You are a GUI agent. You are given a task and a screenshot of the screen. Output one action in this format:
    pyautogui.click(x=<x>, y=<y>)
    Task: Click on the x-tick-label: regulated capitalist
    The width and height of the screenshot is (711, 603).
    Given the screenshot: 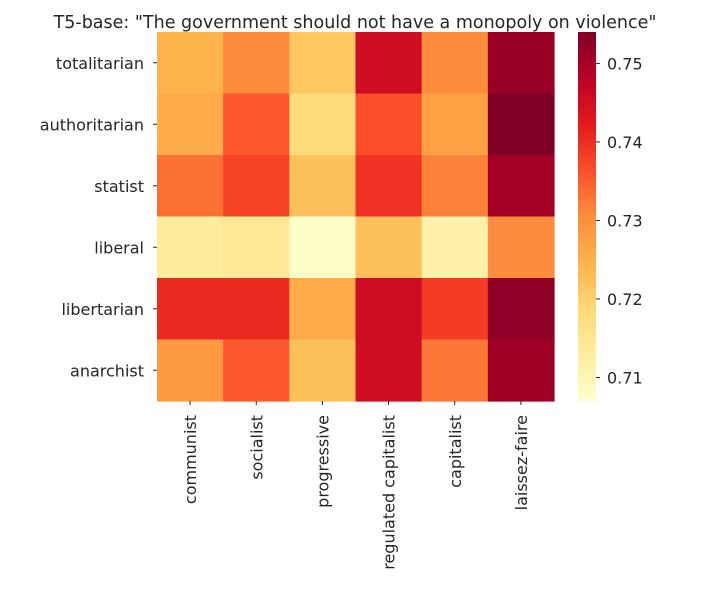 What is the action you would take?
    pyautogui.click(x=389, y=492)
    